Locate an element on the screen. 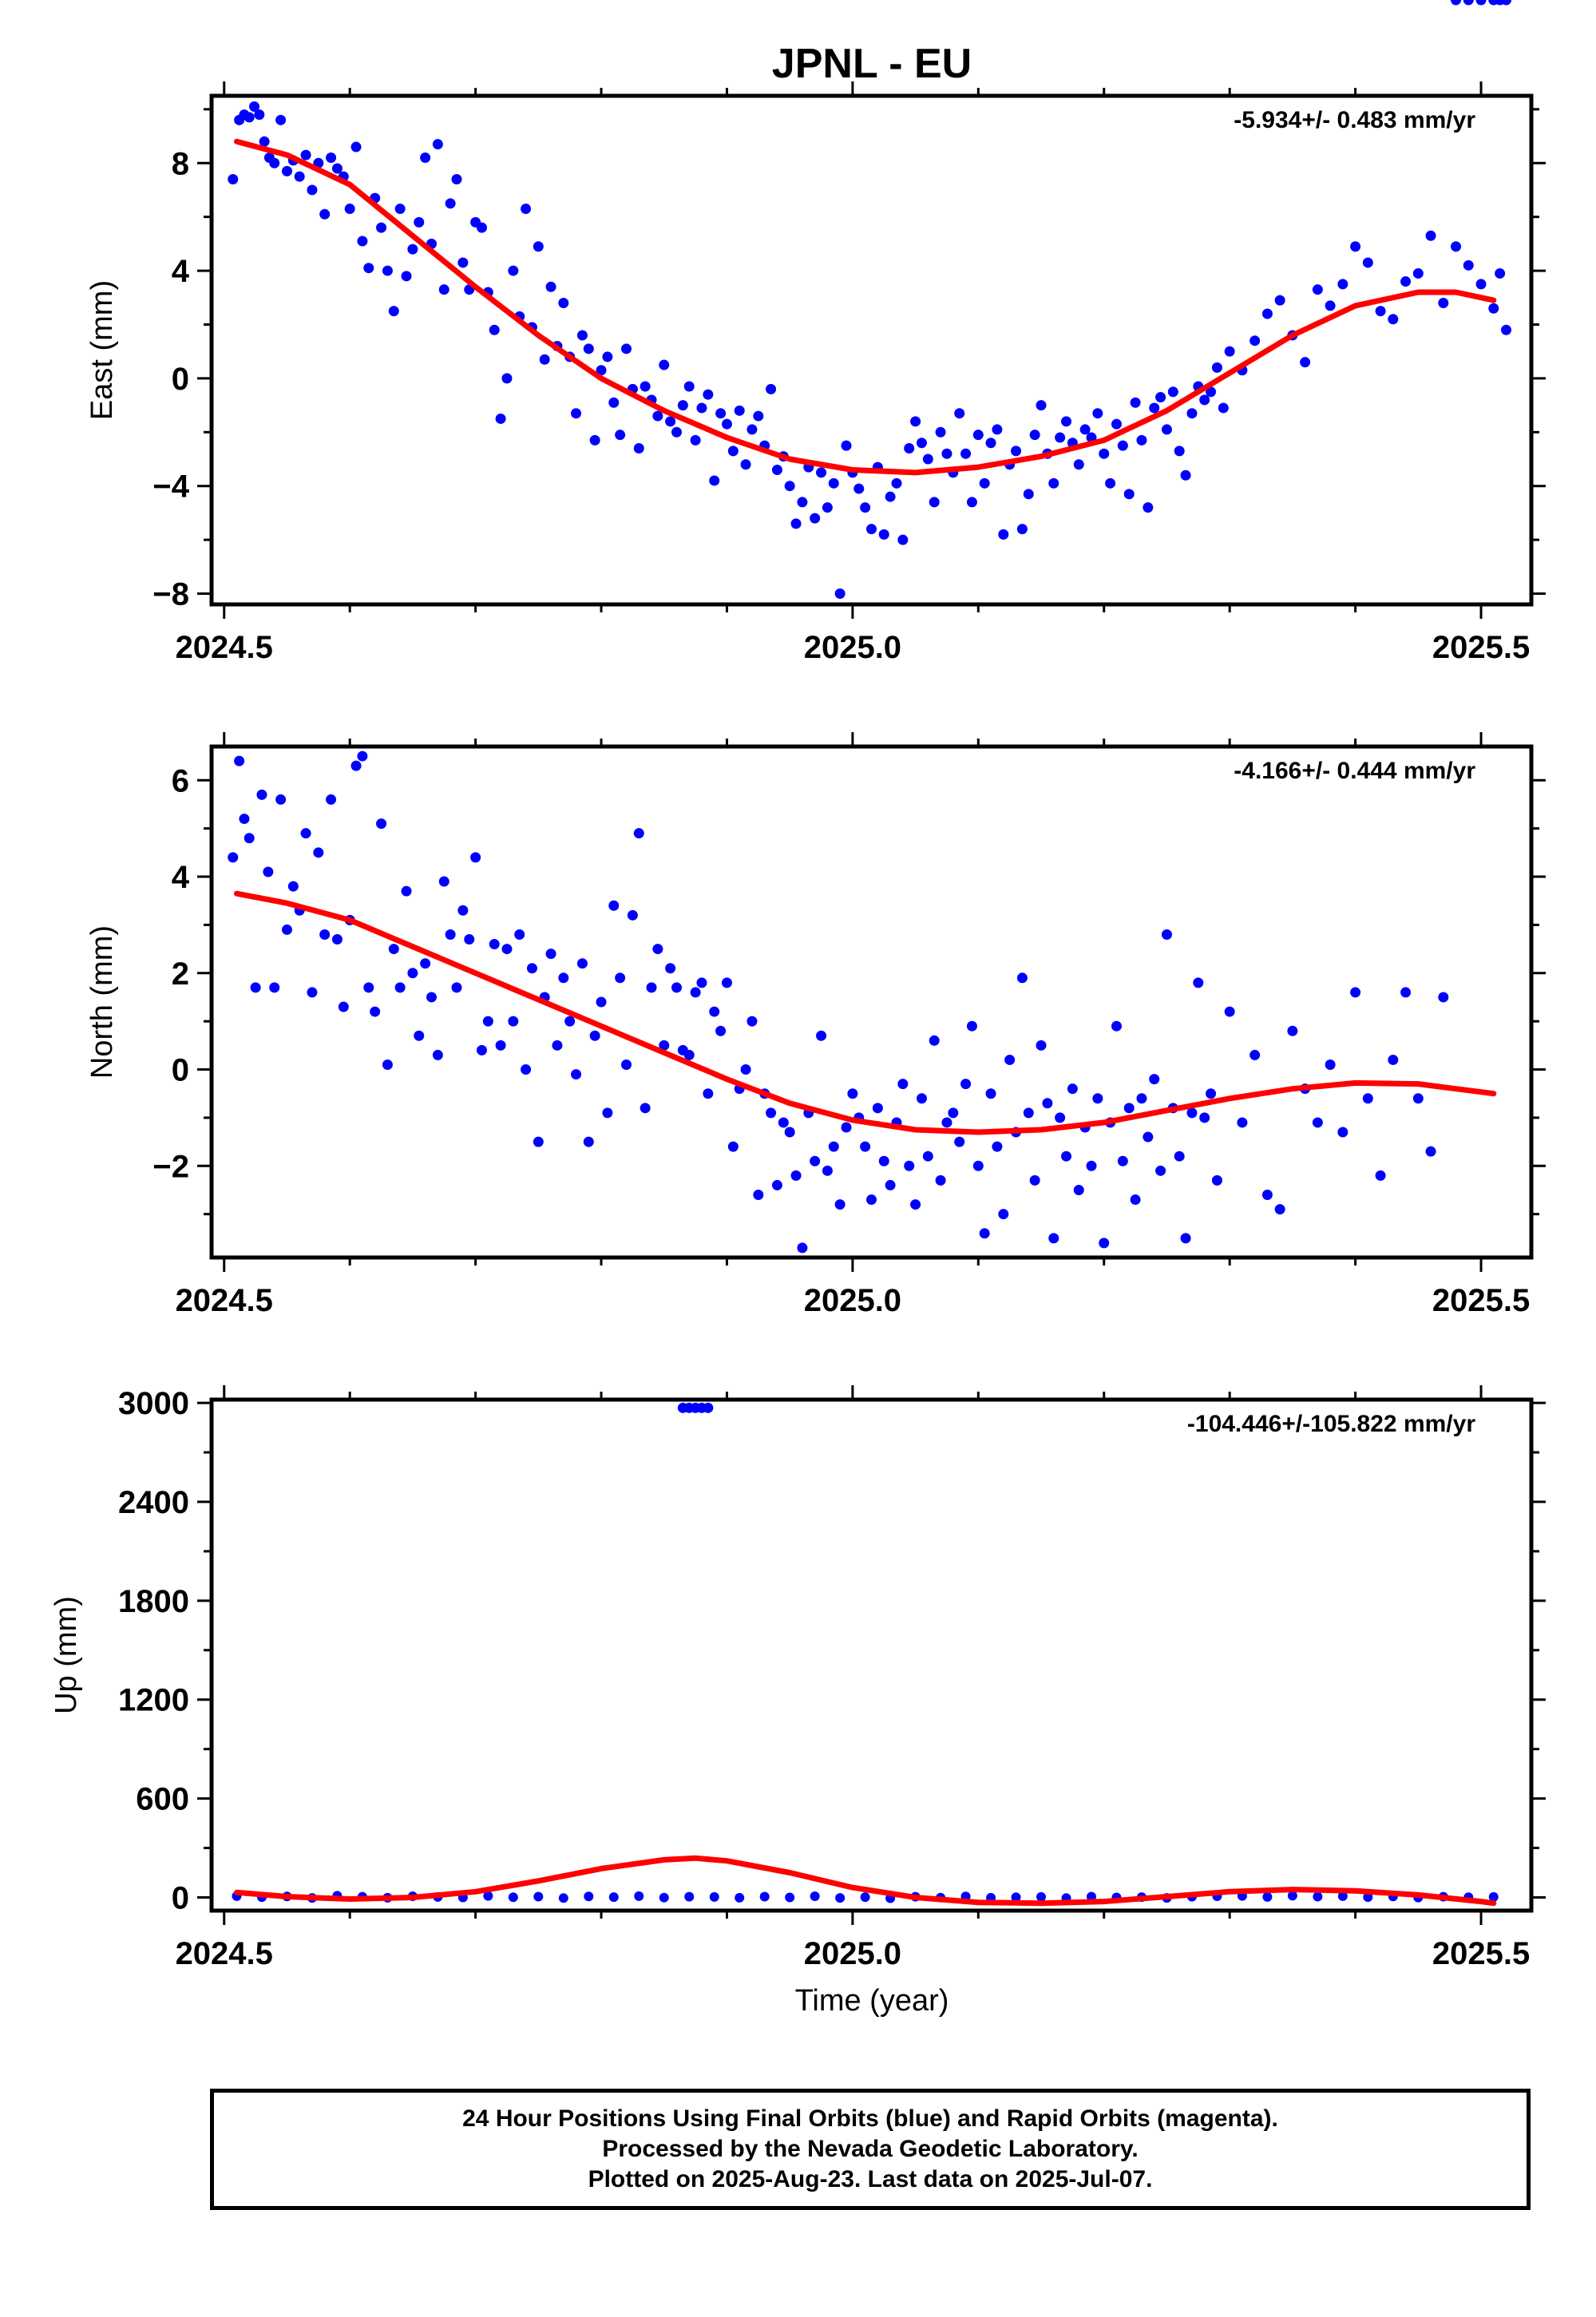 The height and width of the screenshot is (2317, 1596). up-y-tick-label: 3000 is located at coordinates (153, 1403).